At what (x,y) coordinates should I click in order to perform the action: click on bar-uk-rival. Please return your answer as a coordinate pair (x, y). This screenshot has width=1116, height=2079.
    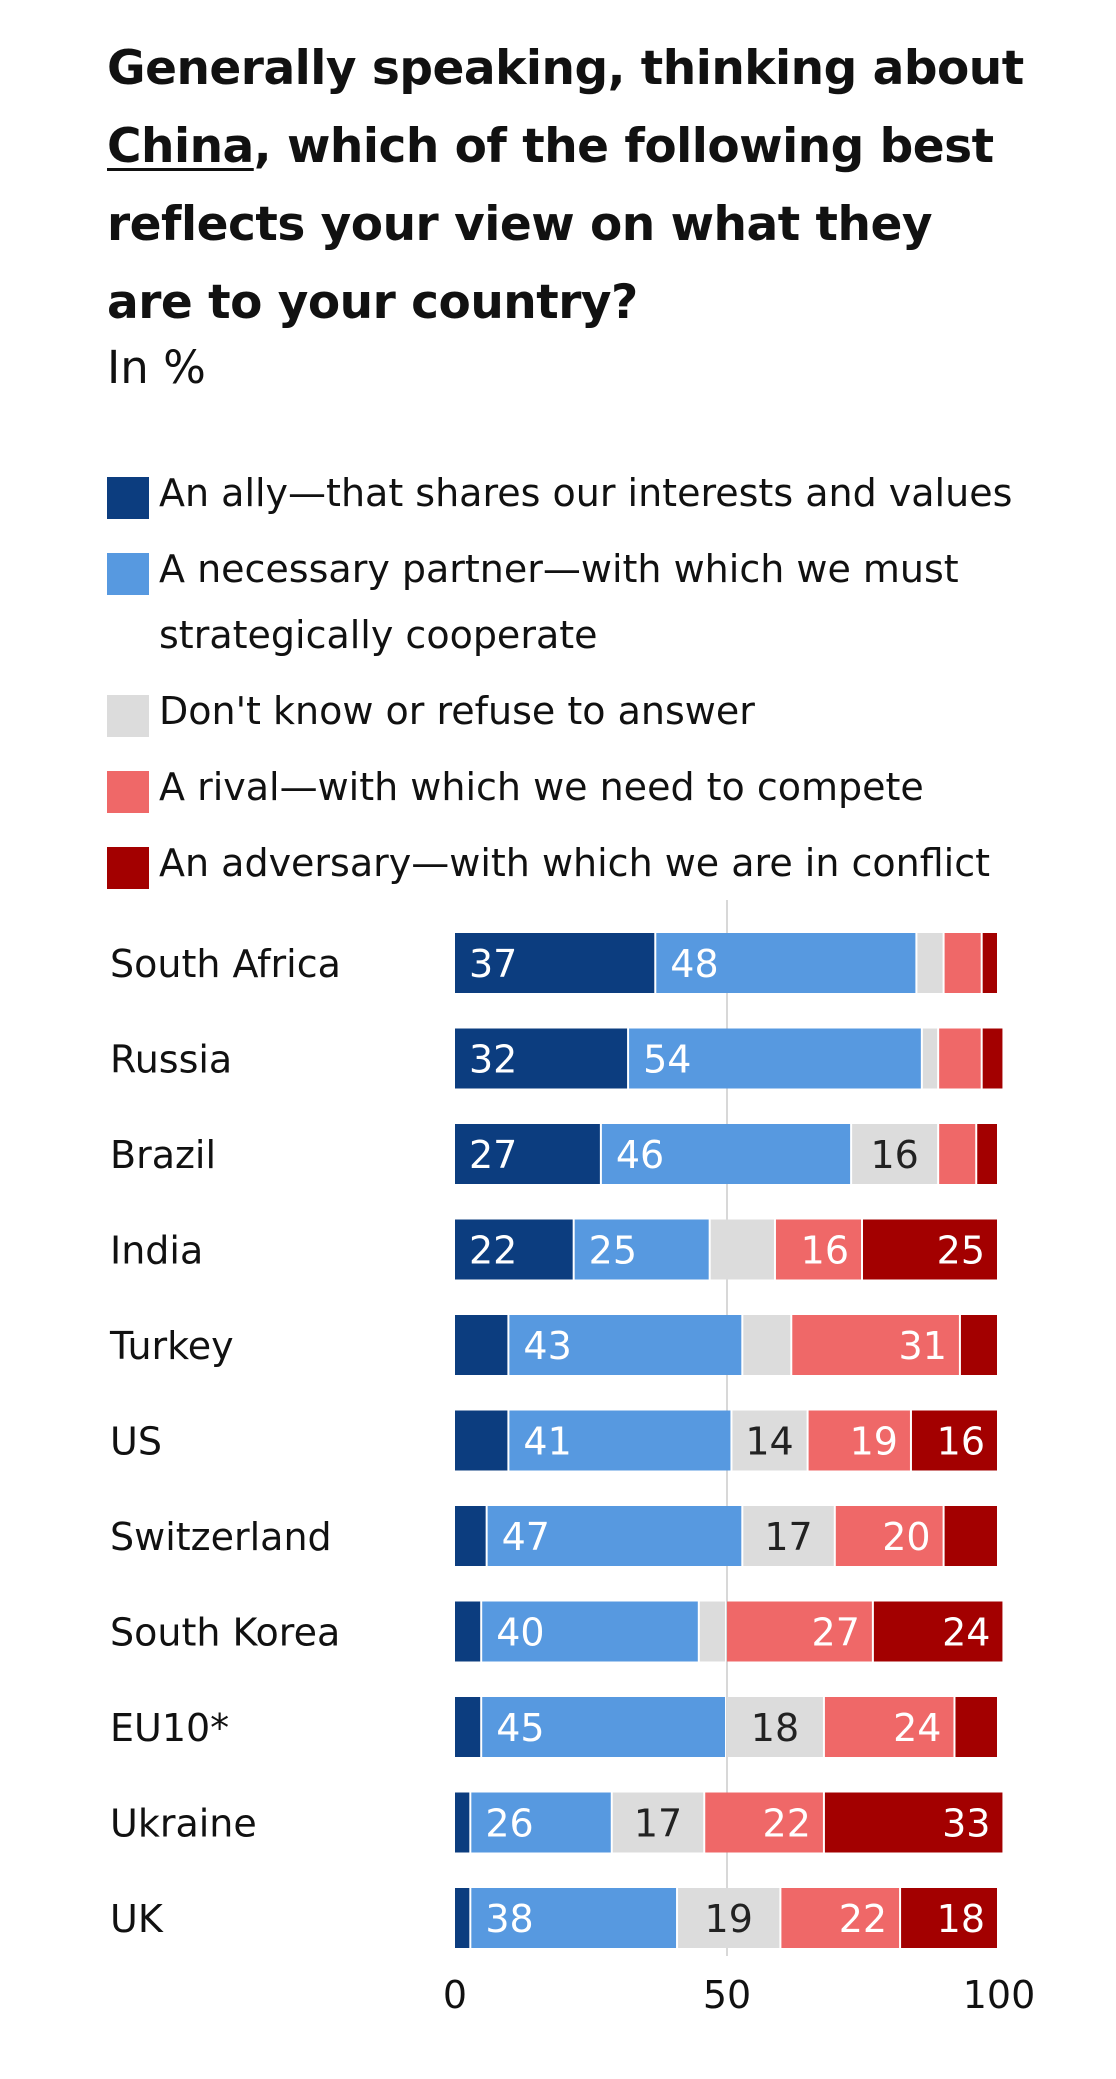
    Looking at the image, I should click on (840, 1918).